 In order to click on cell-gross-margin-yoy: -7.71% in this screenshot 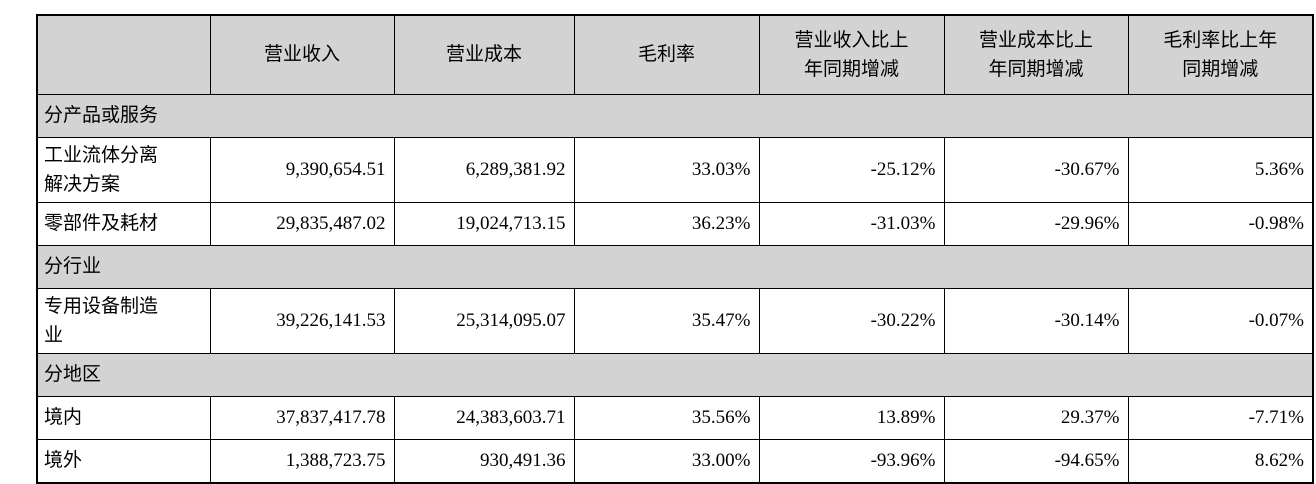, I will do `click(1220, 418)`.